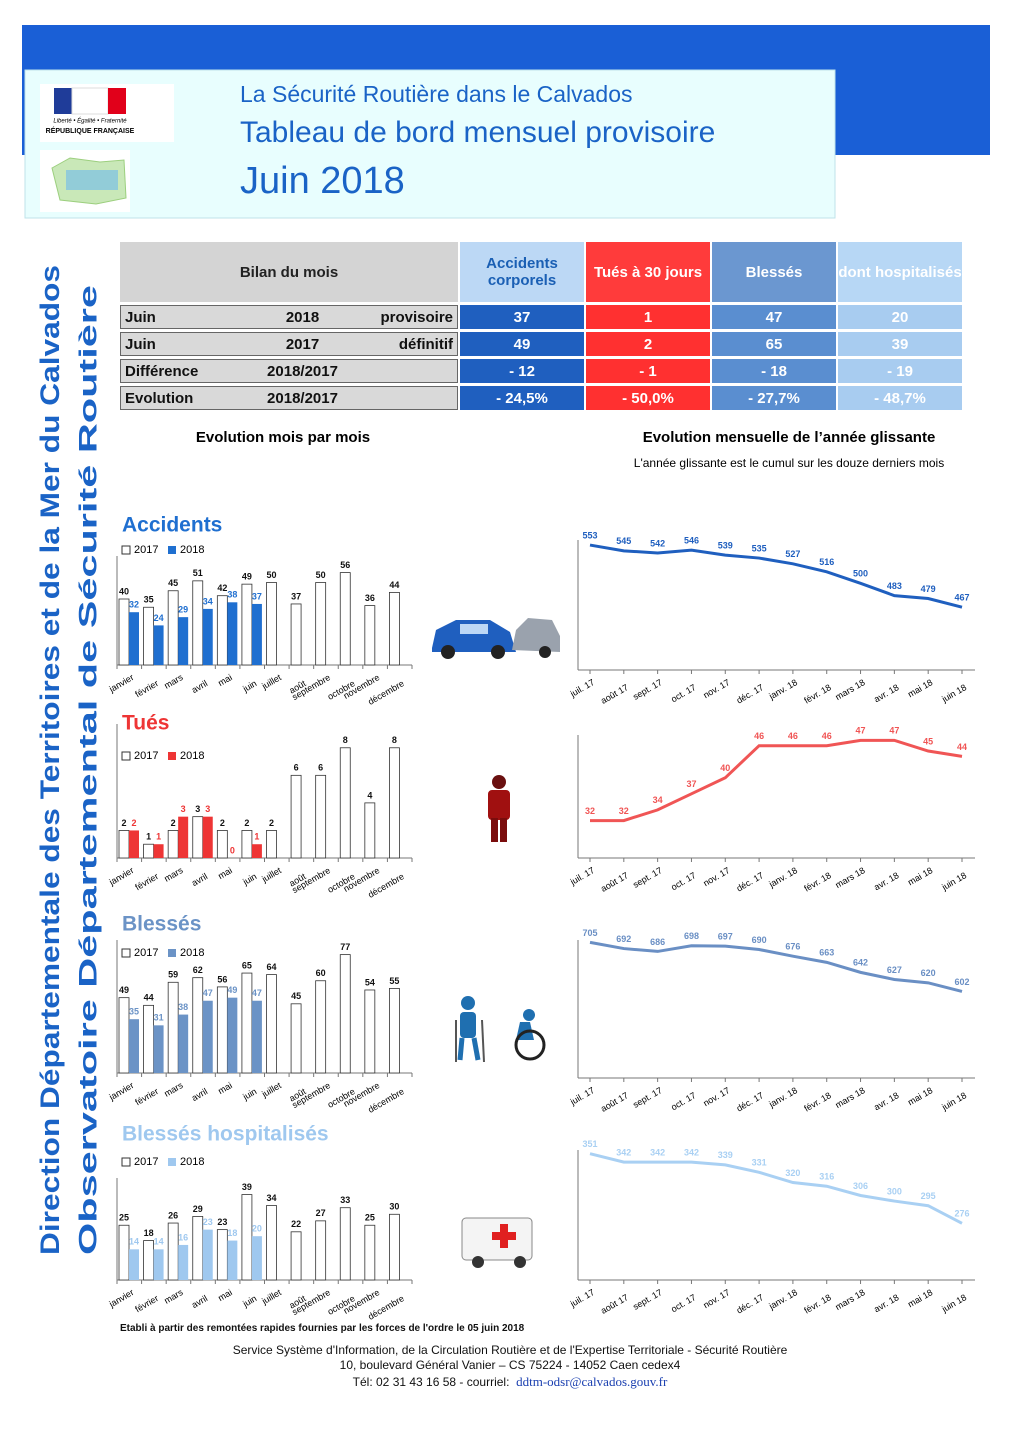 This screenshot has height=1443, width=1020. I want to click on row-label: Evolution 2018/2017, so click(289, 398).